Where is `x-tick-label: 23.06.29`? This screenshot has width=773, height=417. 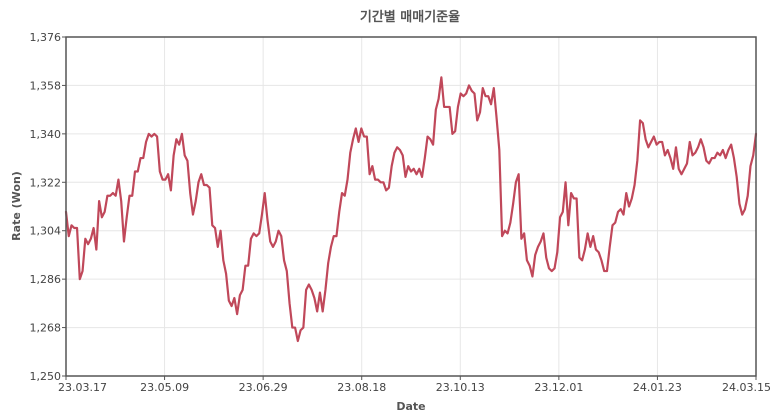 x-tick-label: 23.06.29 is located at coordinates (263, 387).